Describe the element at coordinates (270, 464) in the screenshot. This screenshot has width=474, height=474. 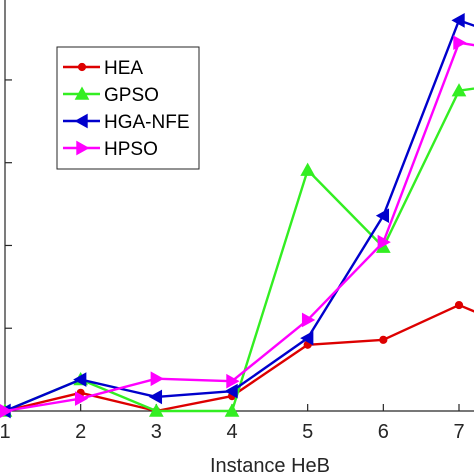
I see `x-axis-label: Instance HeB` at that location.